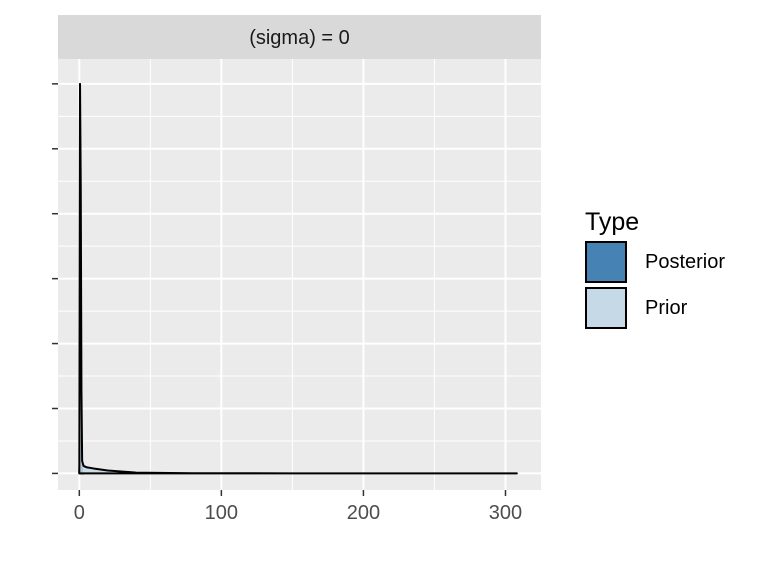 Image resolution: width=768 pixels, height=576 pixels. I want to click on legend-item-prior: Prior, so click(655, 308).